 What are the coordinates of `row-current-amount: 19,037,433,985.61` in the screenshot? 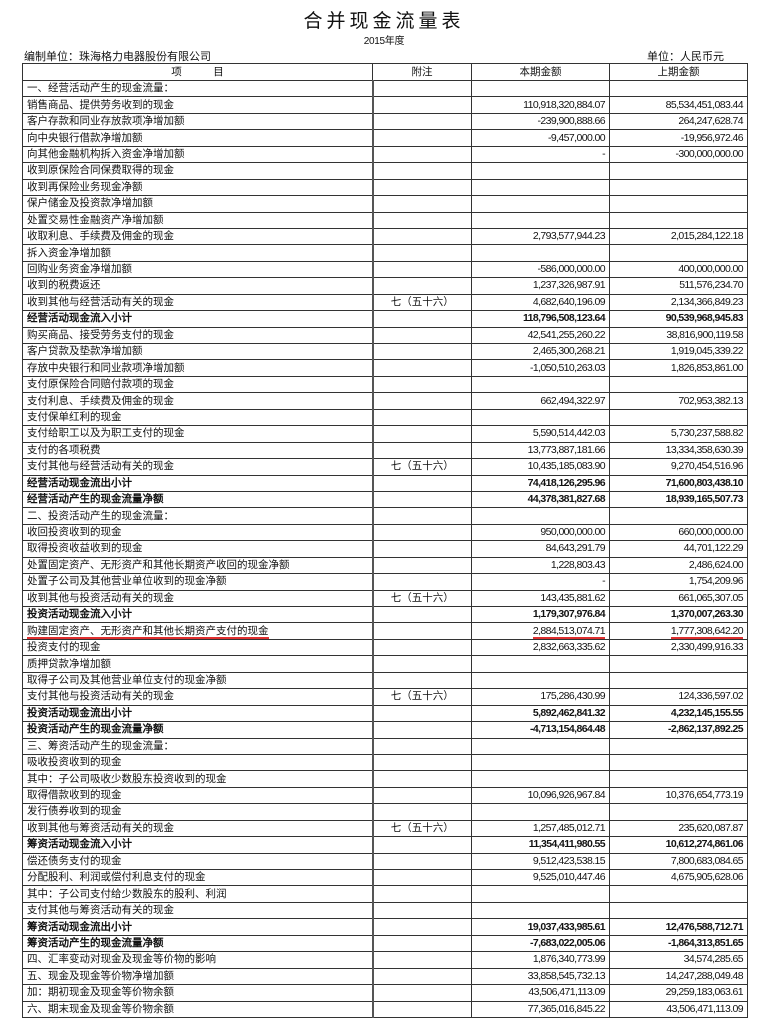 It's located at (540, 927).